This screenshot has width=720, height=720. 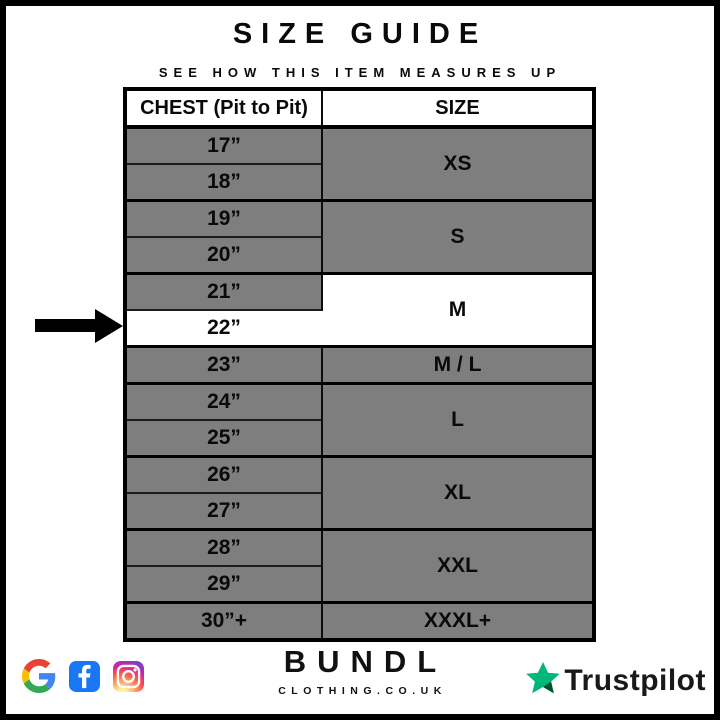 What do you see at coordinates (359, 255) in the screenshot?
I see `table-row: 20”` at bounding box center [359, 255].